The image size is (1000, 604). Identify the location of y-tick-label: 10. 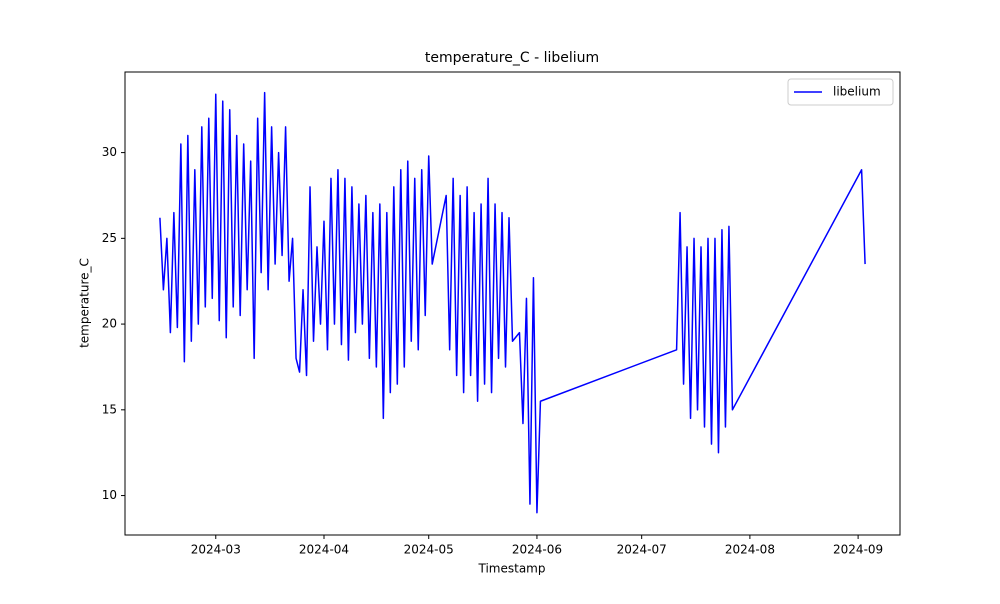
(109, 495).